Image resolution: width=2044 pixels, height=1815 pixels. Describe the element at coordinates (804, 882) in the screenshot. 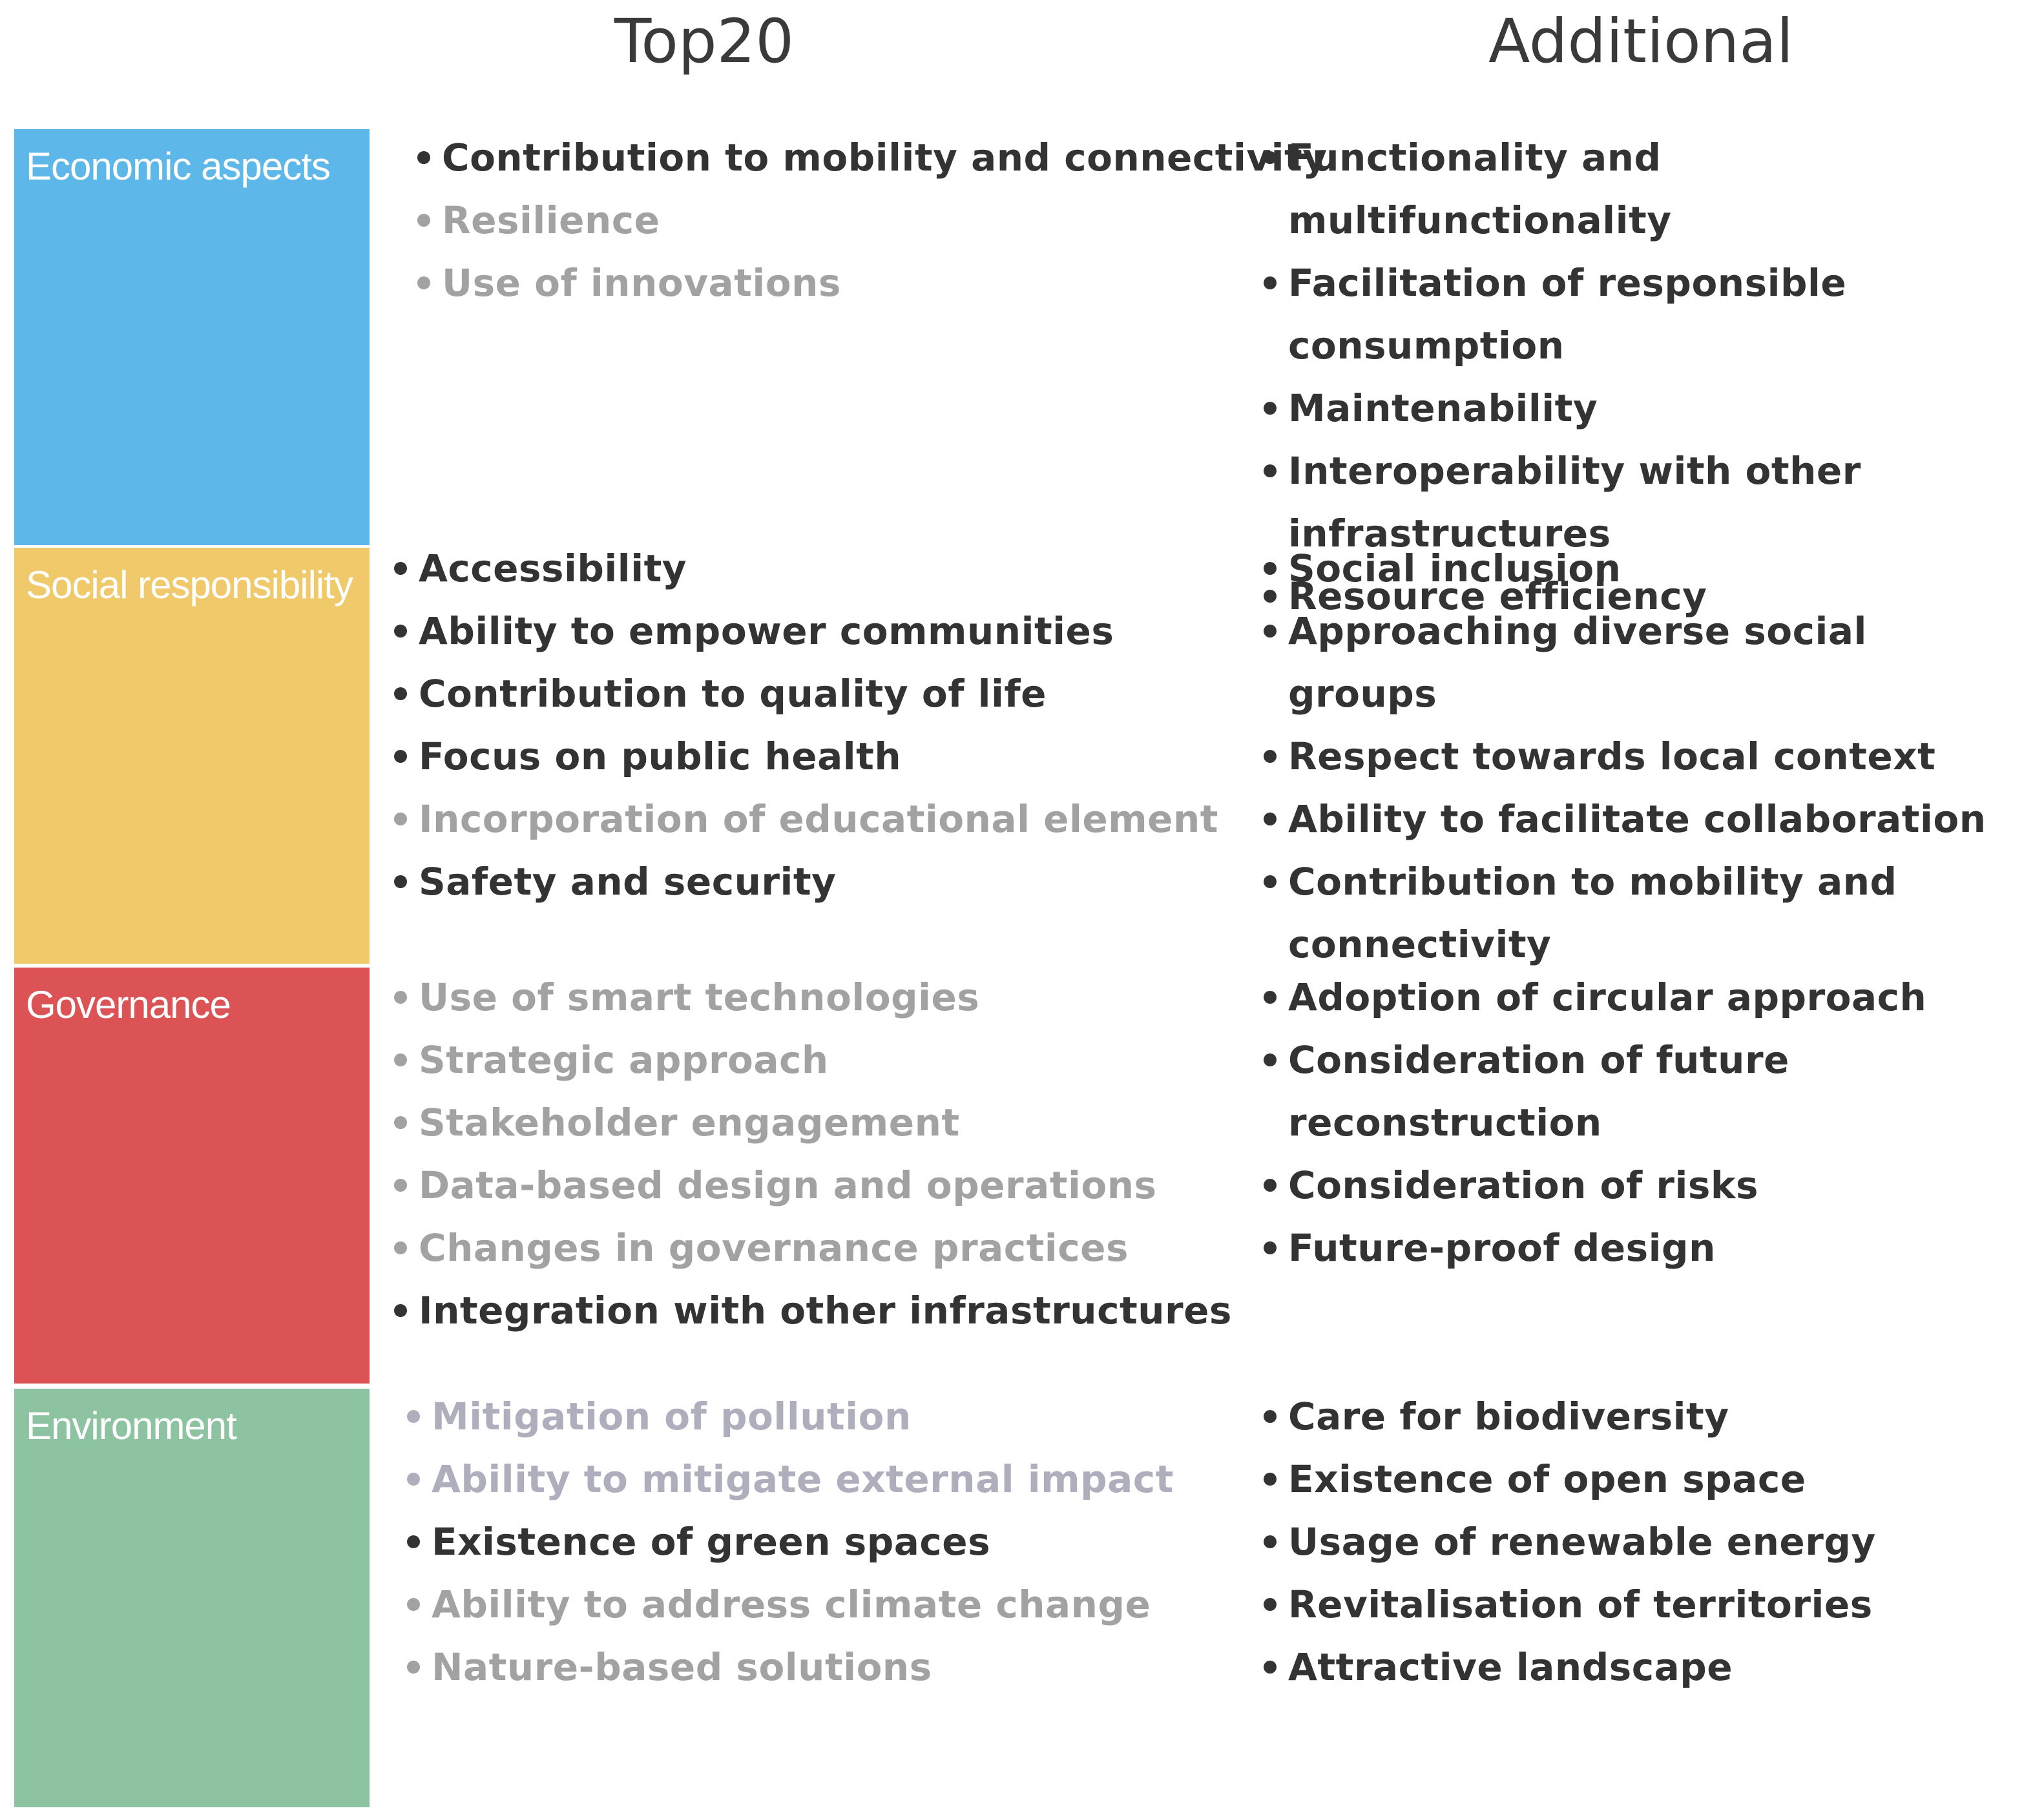

I see `list-item: Safety and security` at that location.